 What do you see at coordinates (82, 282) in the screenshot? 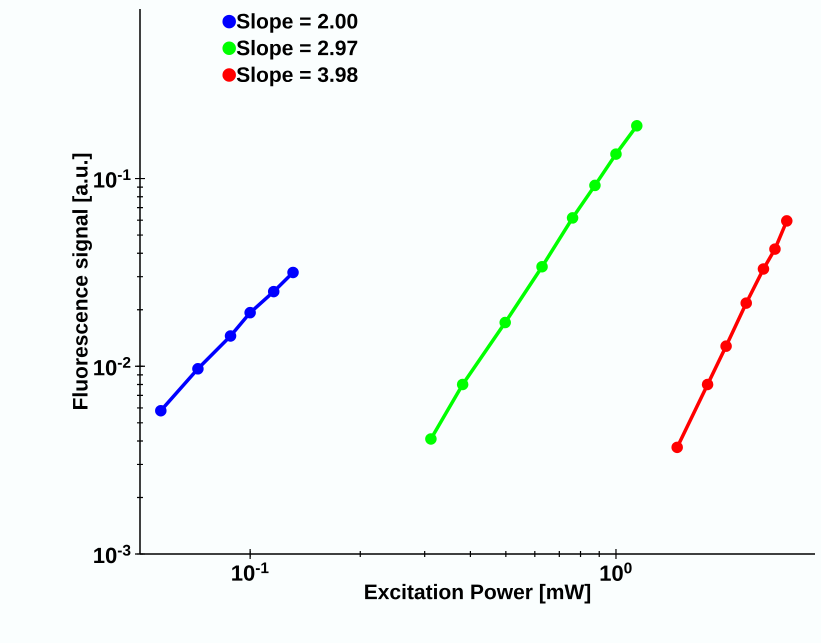
I see `y-axis-title: Fluorescence signal [a.u.]` at bounding box center [82, 282].